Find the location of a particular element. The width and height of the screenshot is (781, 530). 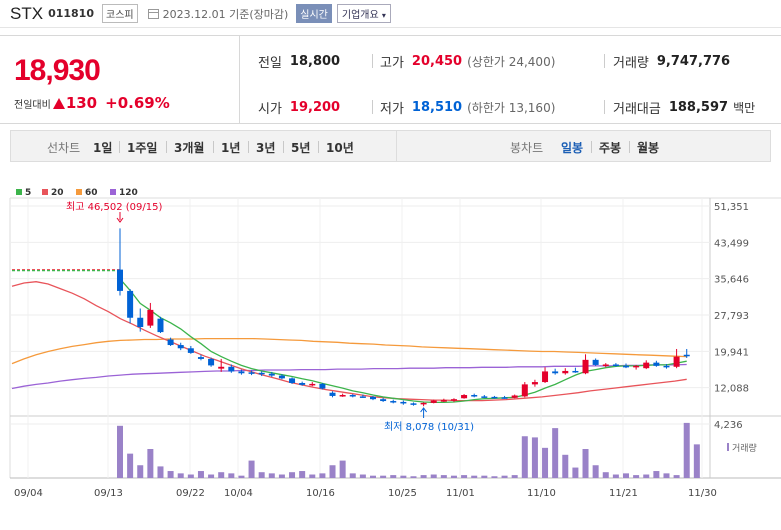

high-annotation: 최고 46,502 (09/15) is located at coordinates (114, 207).